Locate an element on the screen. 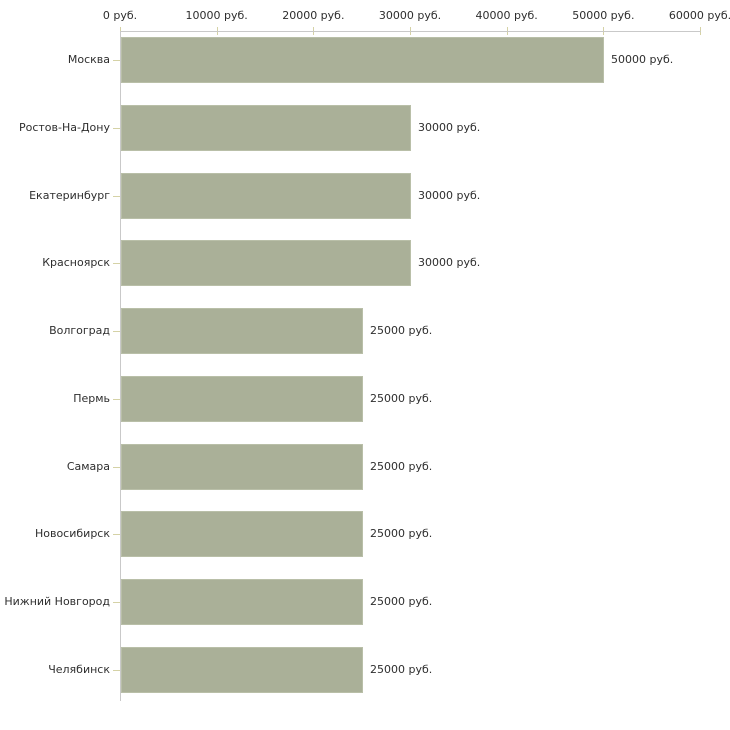  x-axis-tick-label: 0 руб. is located at coordinates (120, 15).